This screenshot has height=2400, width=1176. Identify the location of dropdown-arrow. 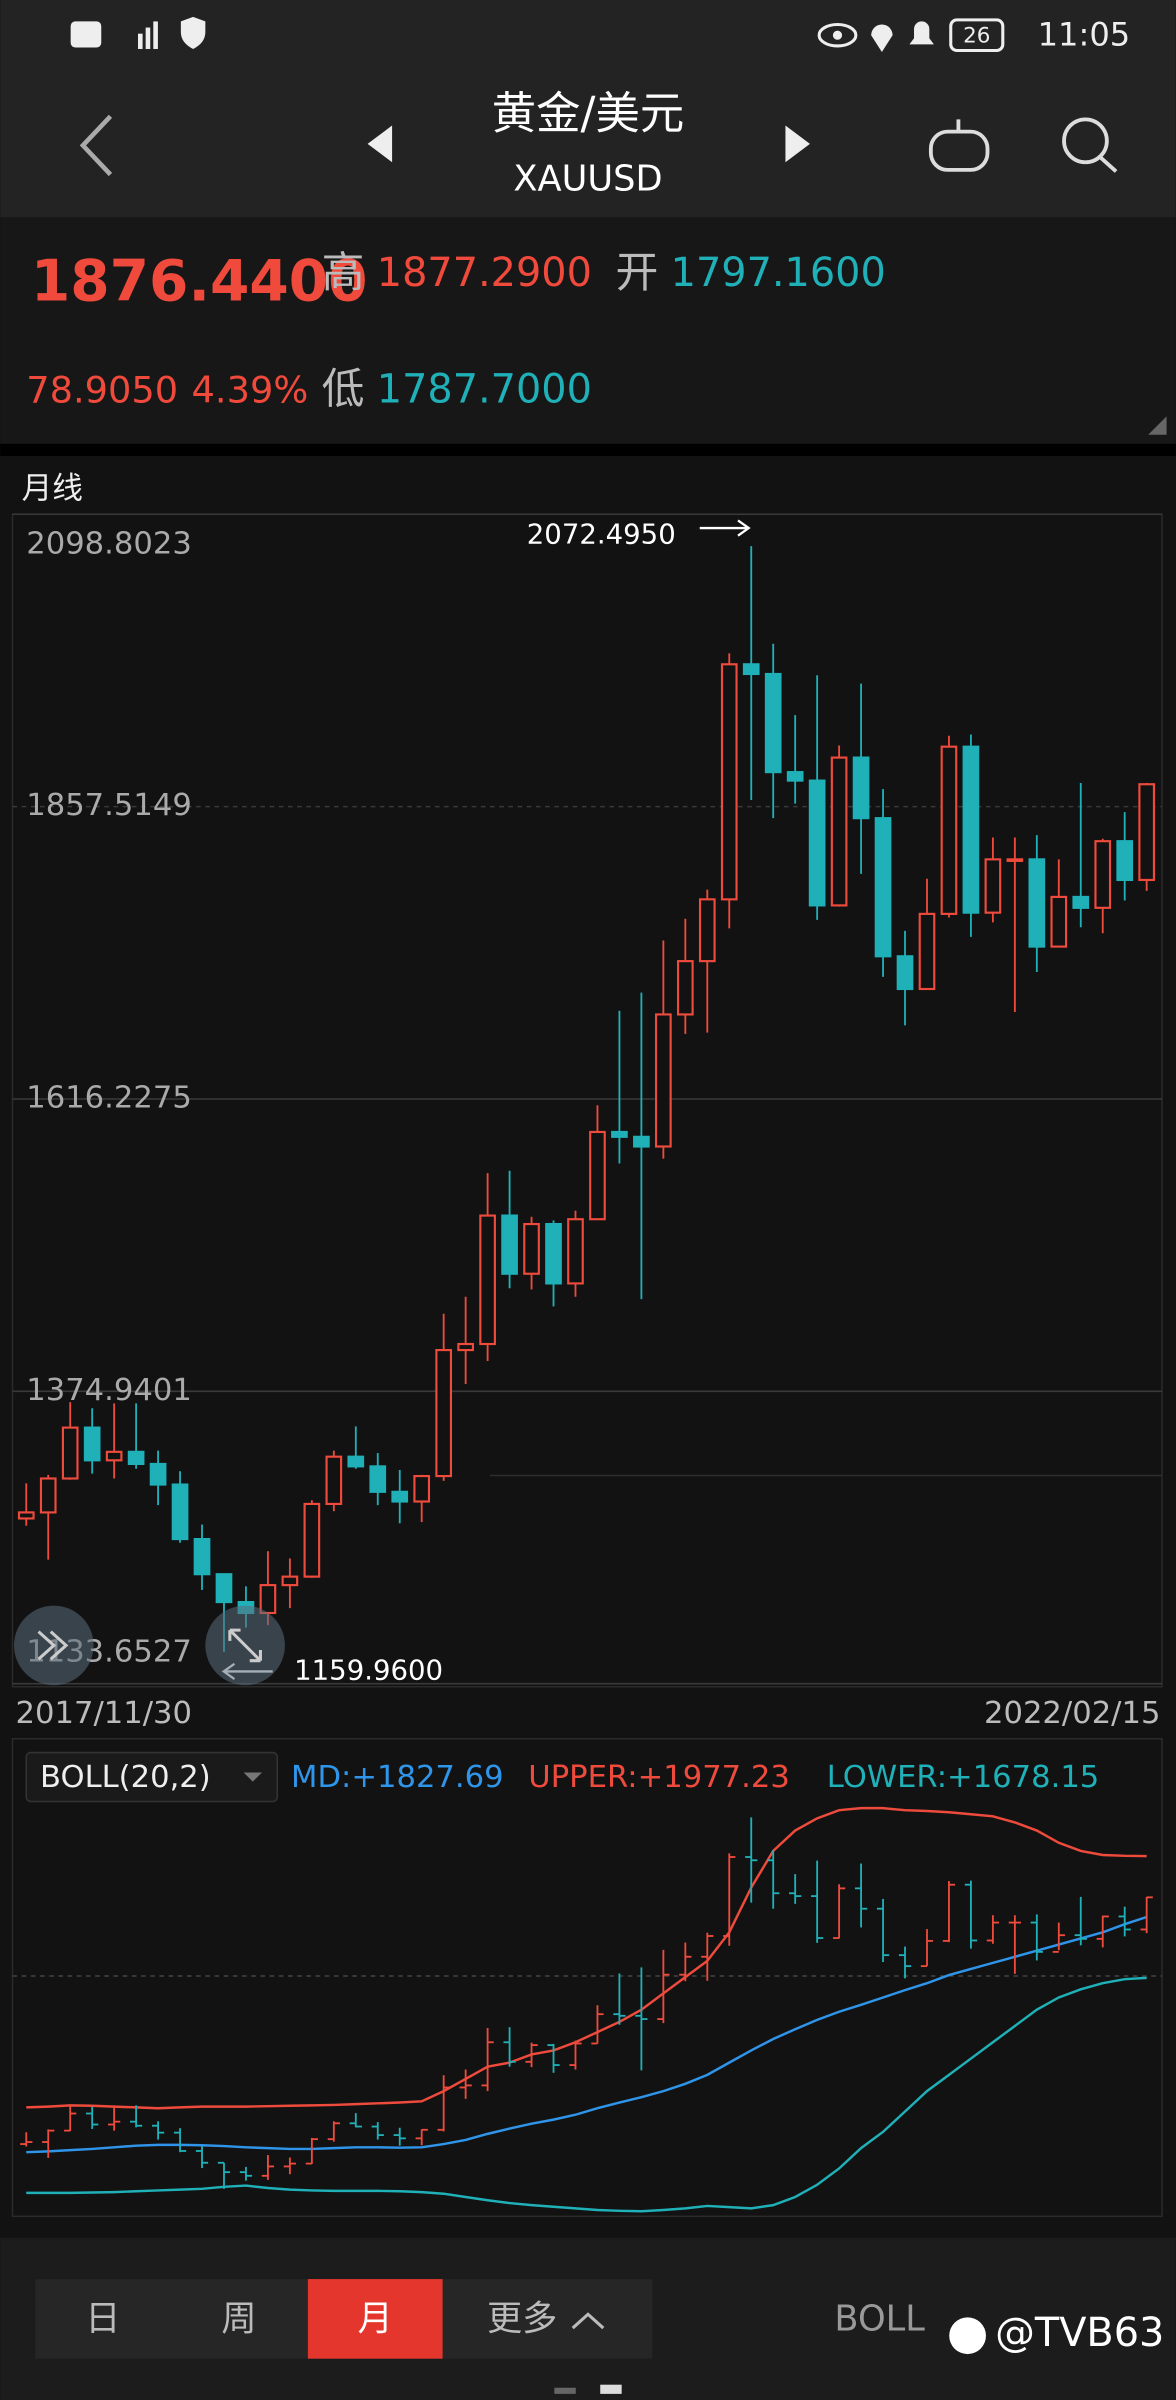
(252, 1777).